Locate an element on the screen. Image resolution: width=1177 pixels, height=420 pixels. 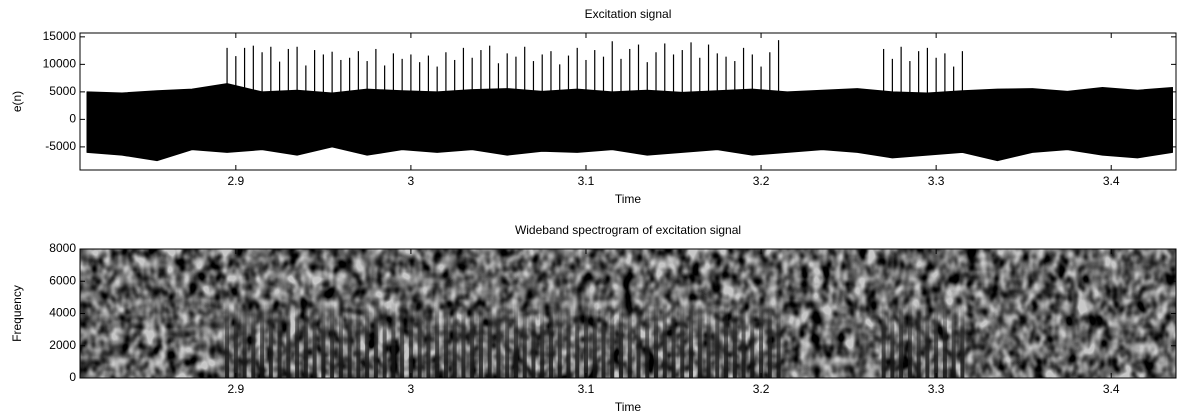
y-tick-label: 5000 is located at coordinates (62, 91).